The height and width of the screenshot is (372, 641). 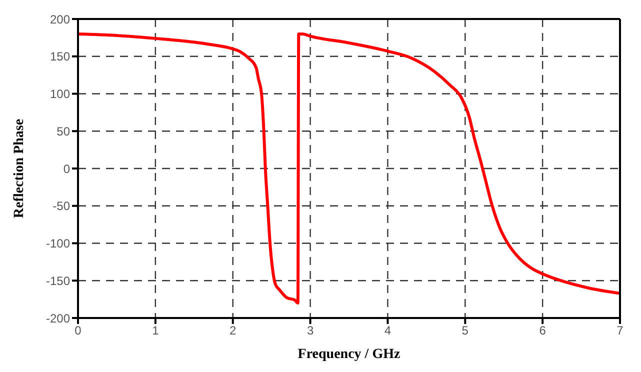 What do you see at coordinates (310, 331) in the screenshot?
I see `x-tick-label: 3` at bounding box center [310, 331].